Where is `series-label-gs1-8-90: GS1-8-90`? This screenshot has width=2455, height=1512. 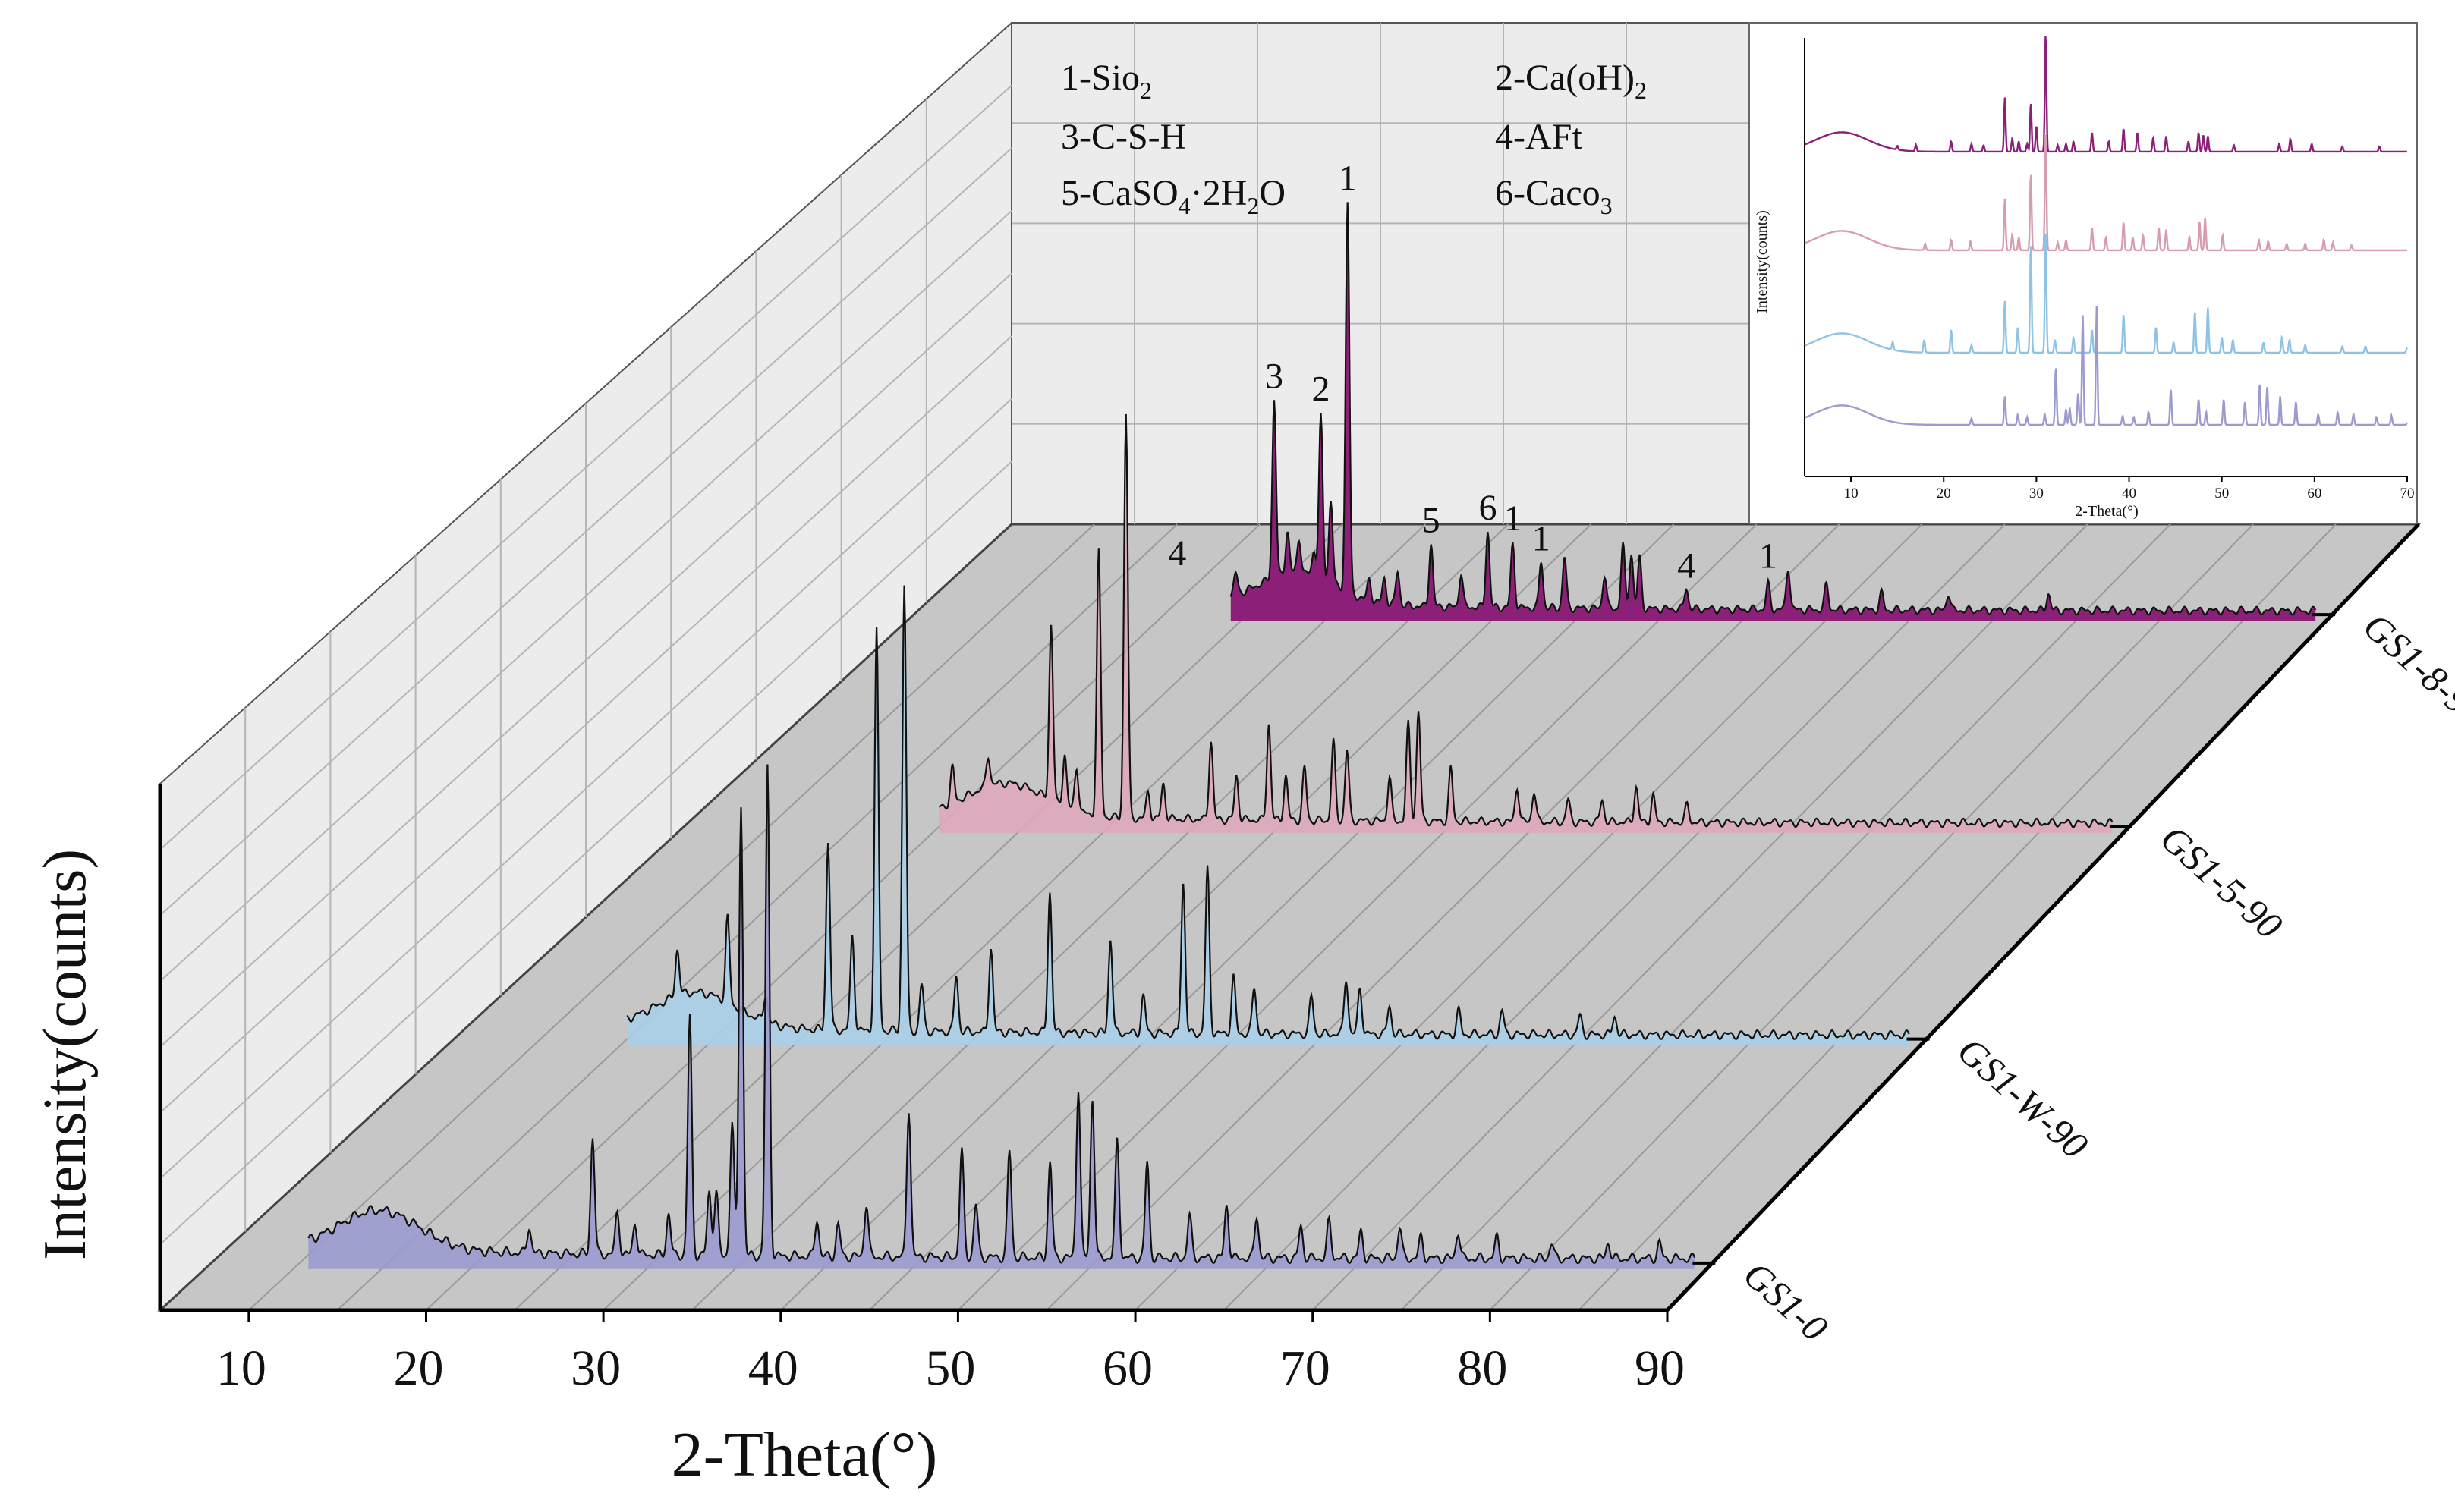 series-label-gs1-8-90: GS1-8-90 is located at coordinates (2405, 670).